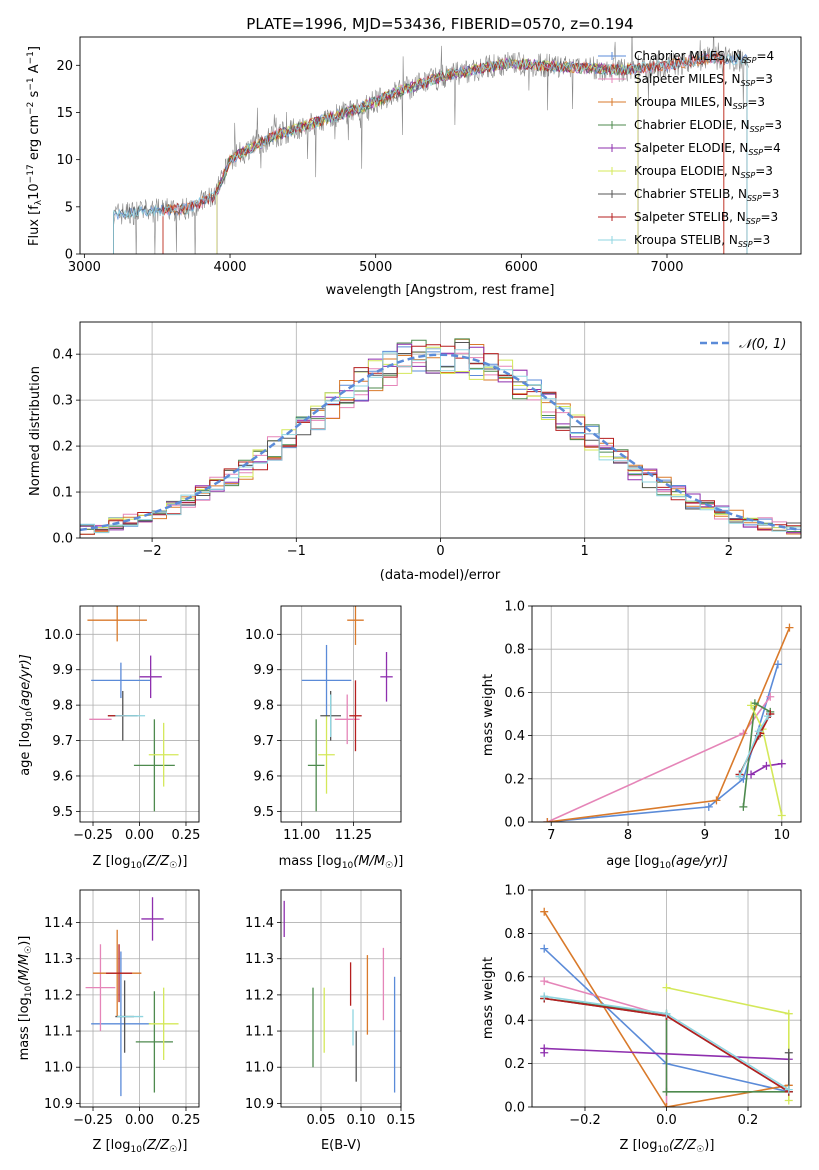 The width and height of the screenshot is (819, 1170). Describe the element at coordinates (353, 835) in the screenshot. I see `x-tick-label: 11.25` at that location.